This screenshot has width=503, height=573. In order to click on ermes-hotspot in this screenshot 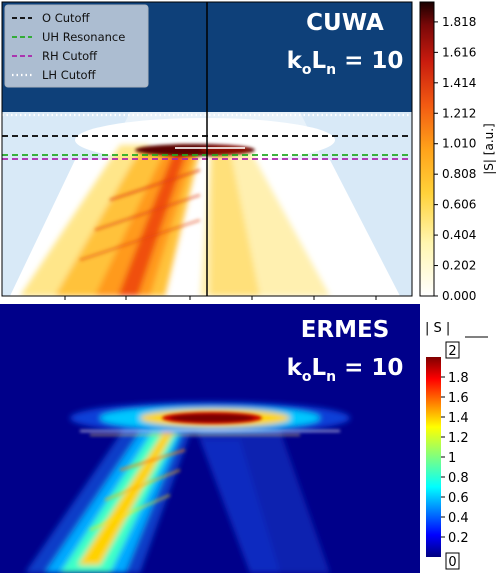, I will do `click(210, 472)`.